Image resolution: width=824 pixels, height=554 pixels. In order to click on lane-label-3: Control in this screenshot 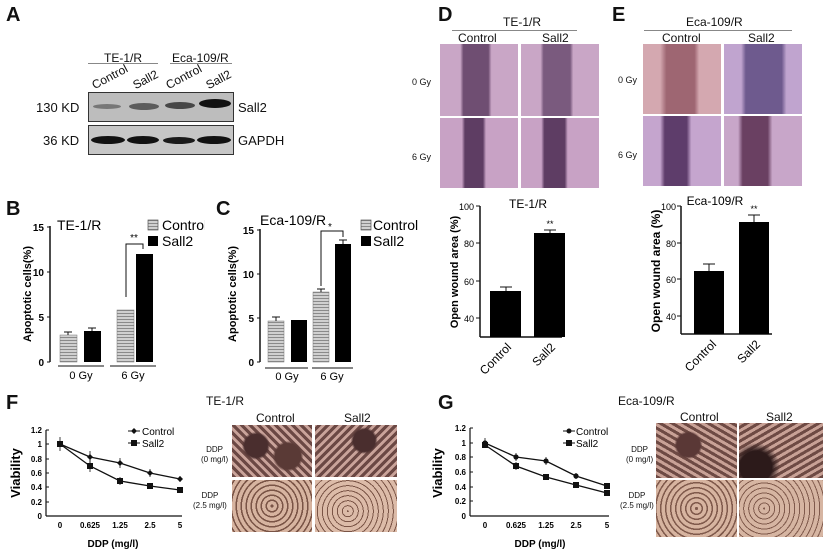, I will do `click(184, 76)`.